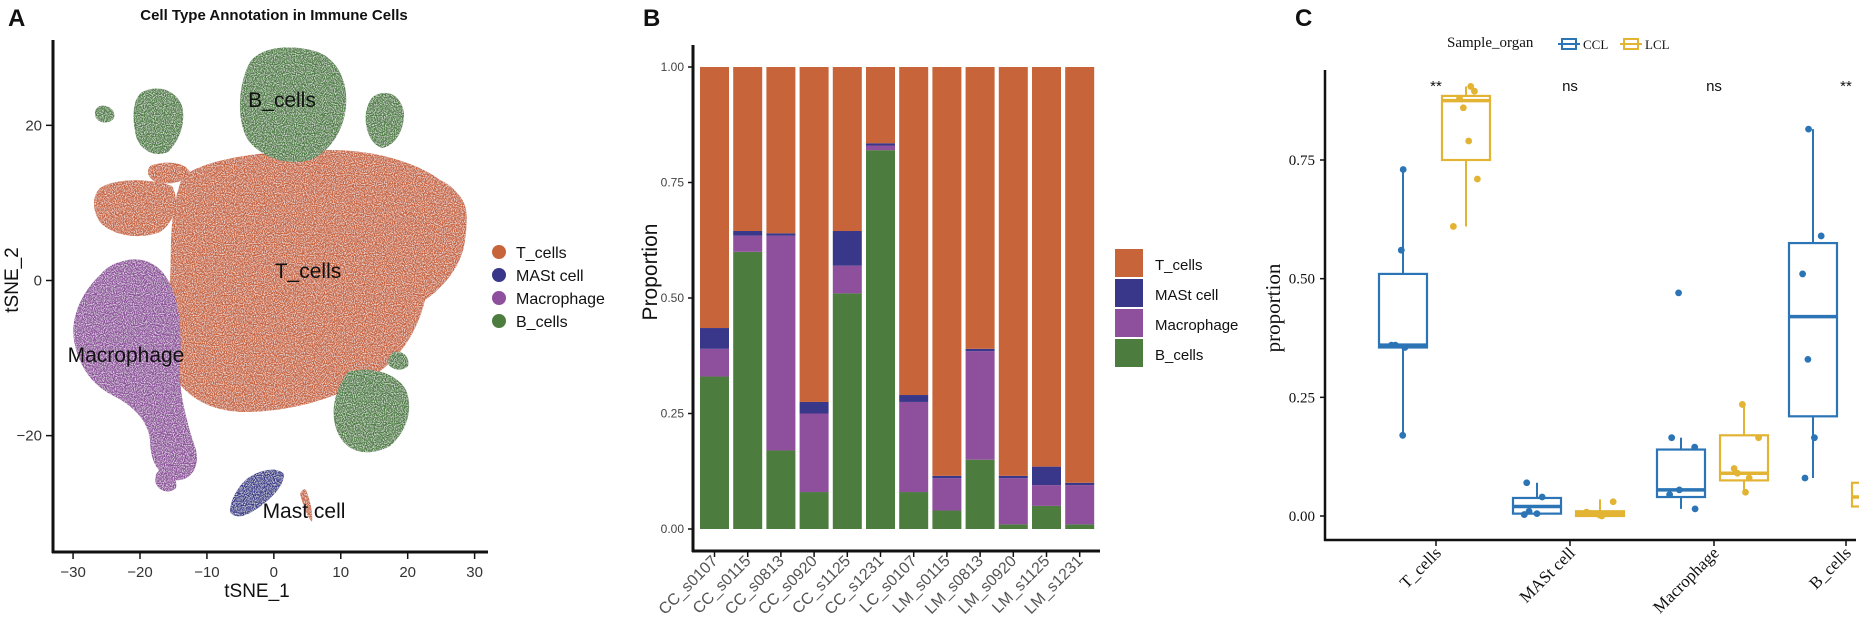 The width and height of the screenshot is (1859, 632). What do you see at coordinates (139, 572) in the screenshot?
I see `a-x-tick-label: −20` at bounding box center [139, 572].